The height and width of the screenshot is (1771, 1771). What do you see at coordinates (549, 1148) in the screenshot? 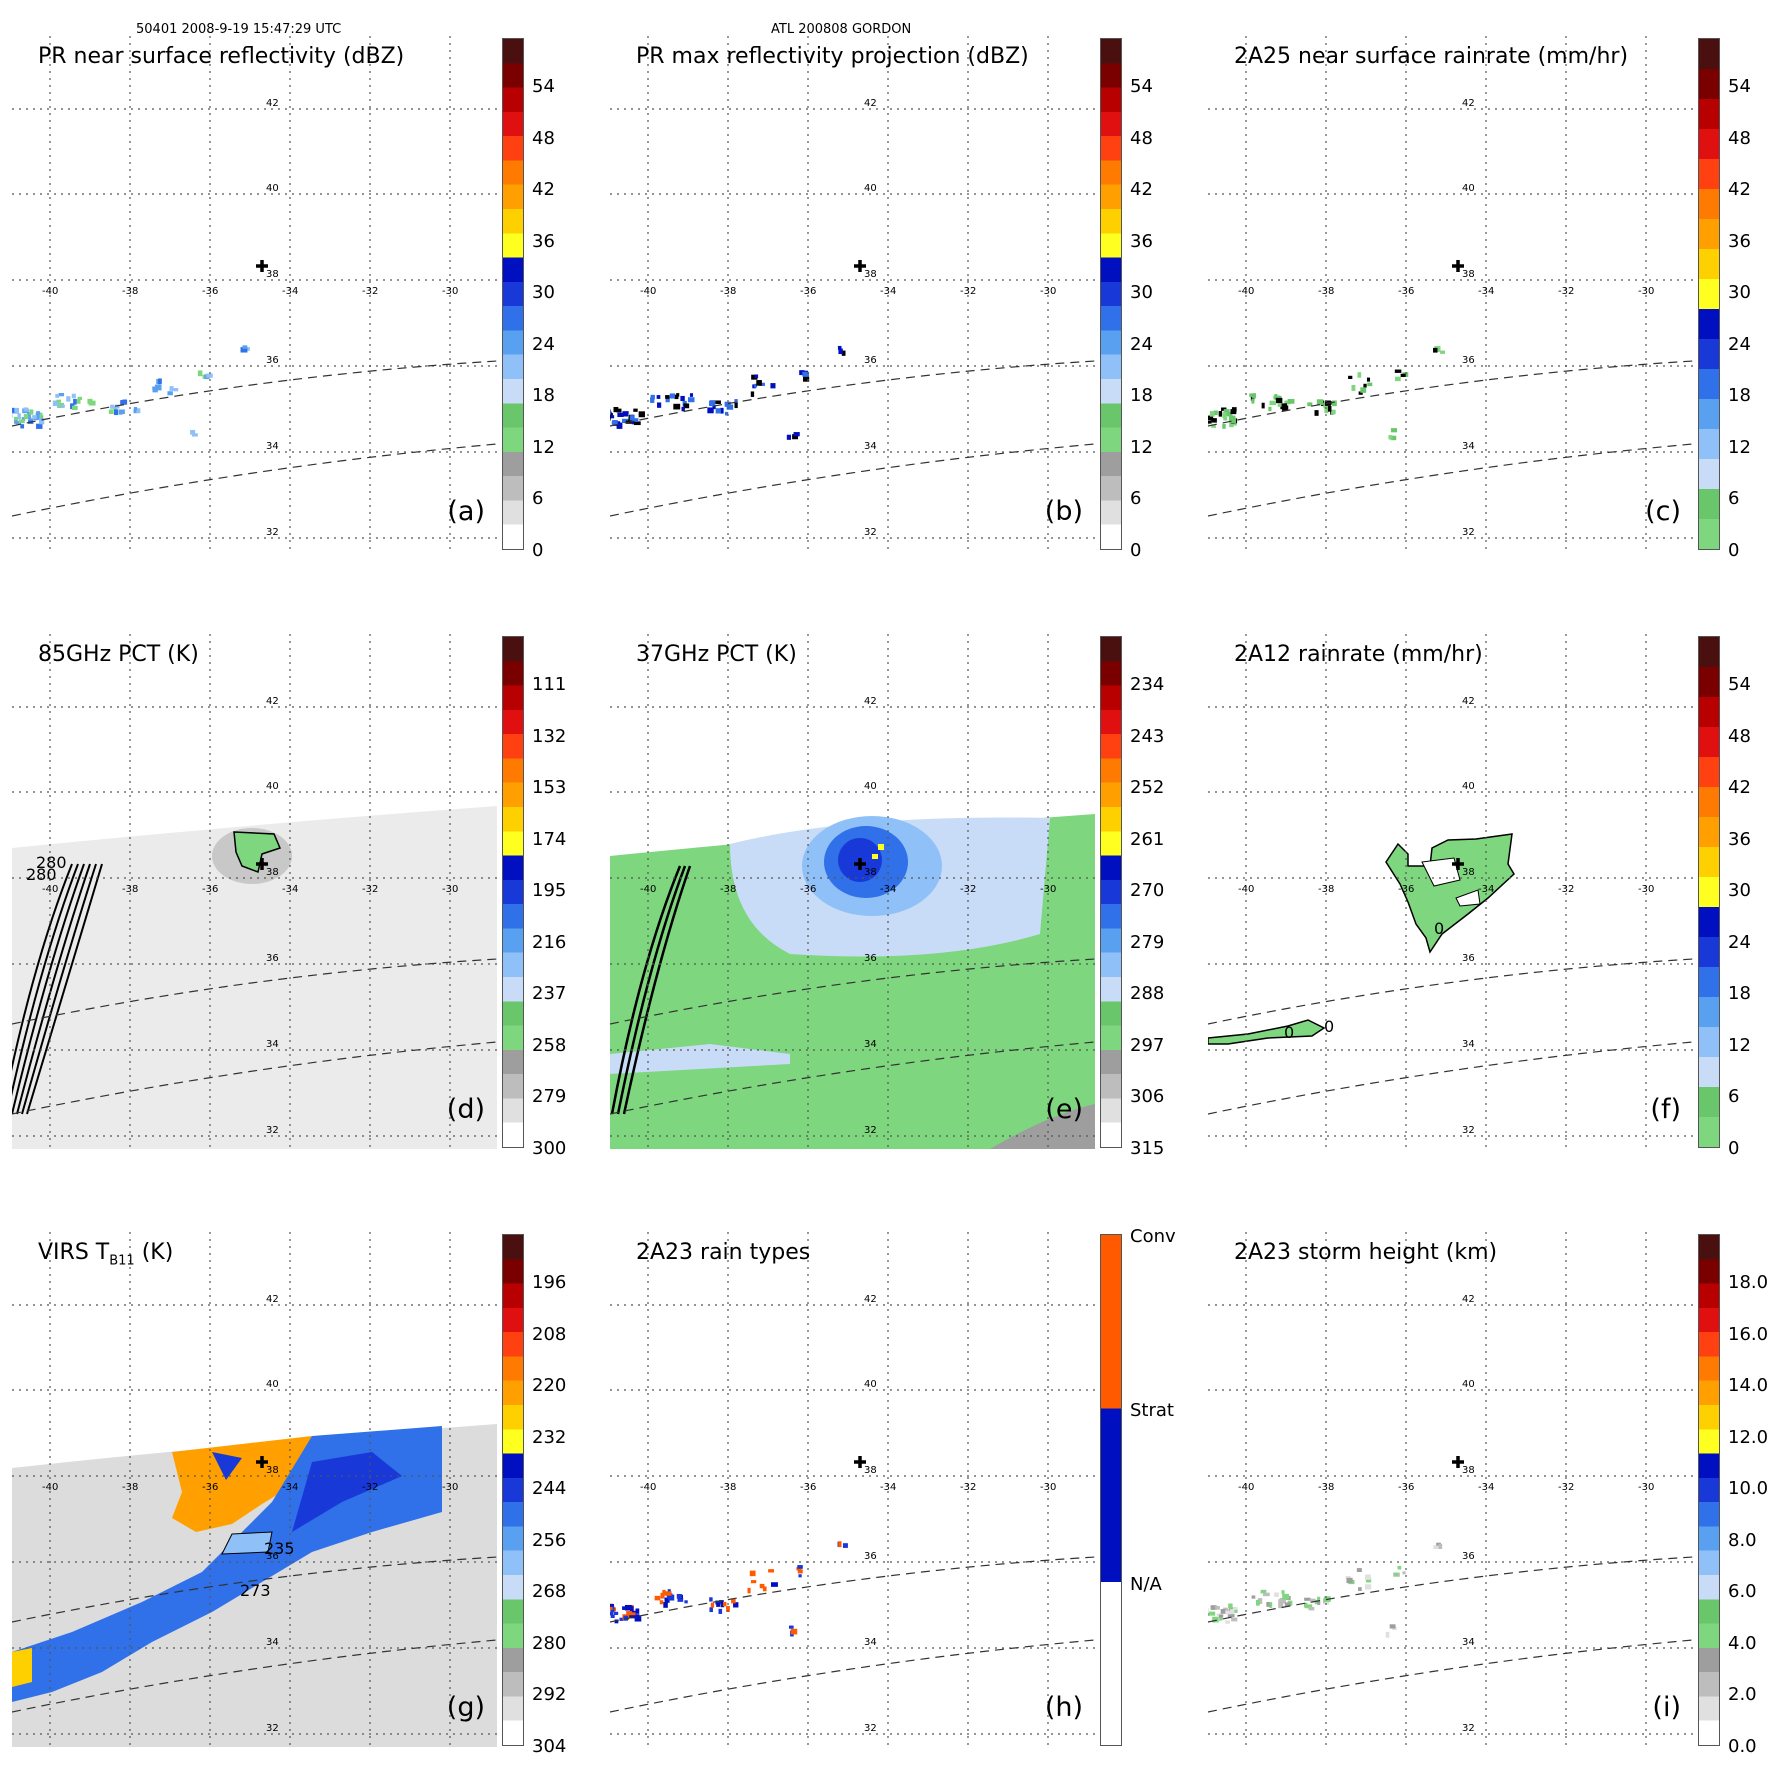
I see `colorbar-tick-label: 300` at bounding box center [549, 1148].